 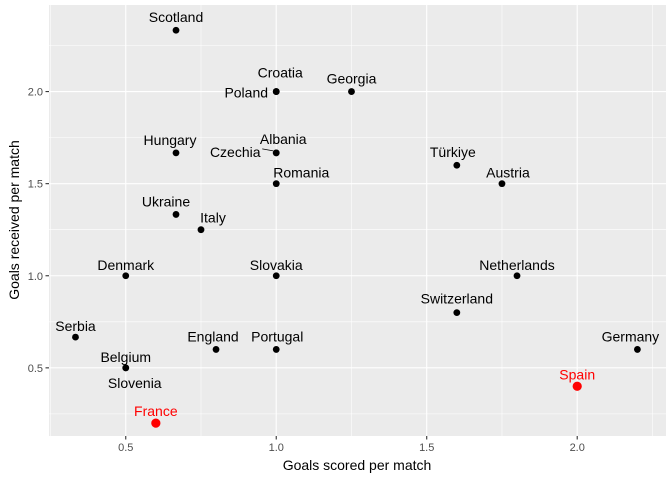 What do you see at coordinates (235, 152) in the screenshot?
I see `label-czechia: Czechia` at bounding box center [235, 152].